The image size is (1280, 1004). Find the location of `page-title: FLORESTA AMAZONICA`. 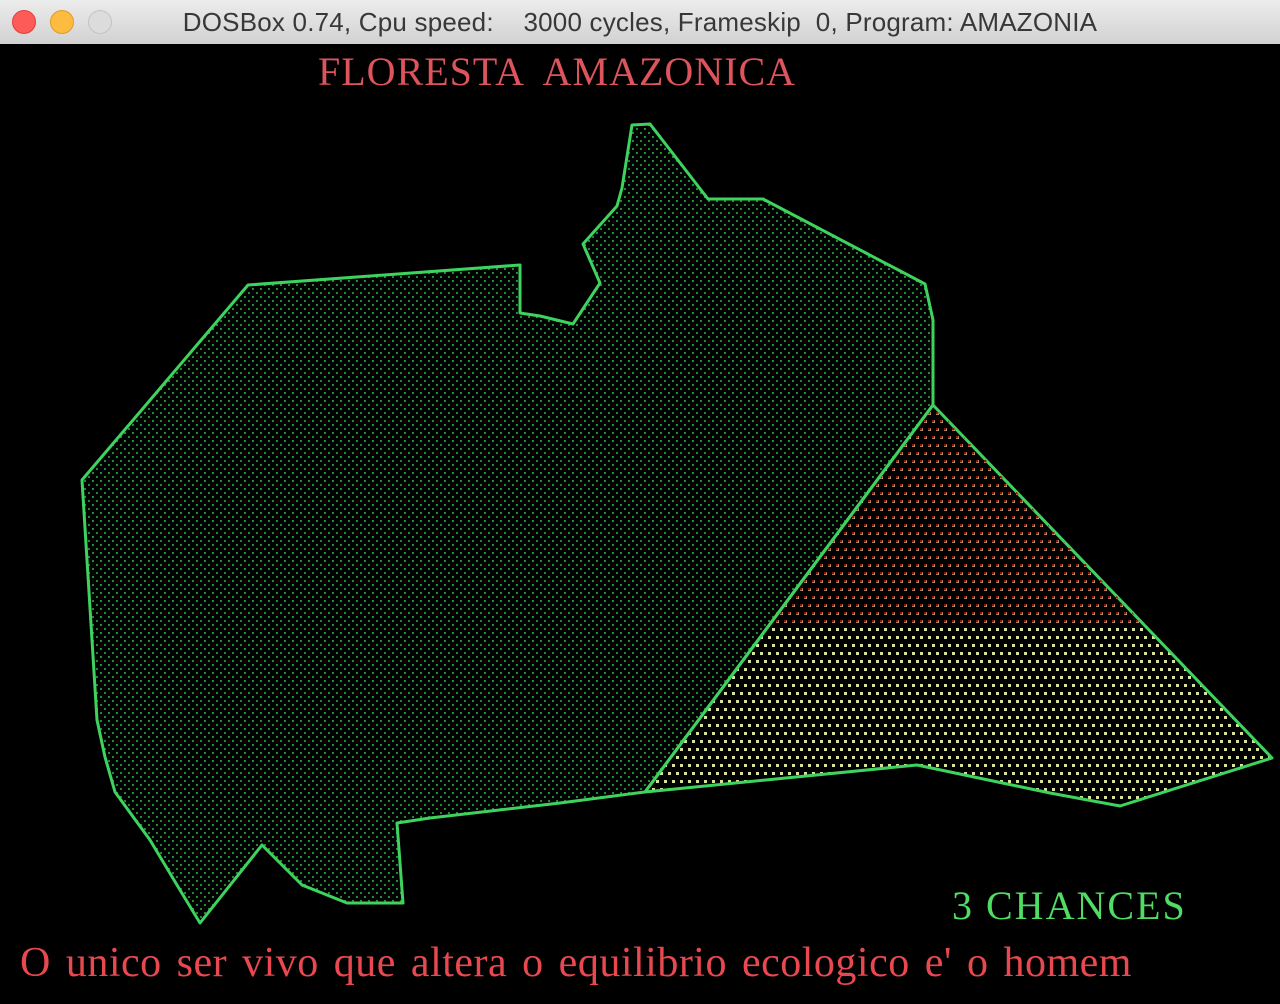

page-title: FLORESTA AMAZONICA is located at coordinates (557, 71).